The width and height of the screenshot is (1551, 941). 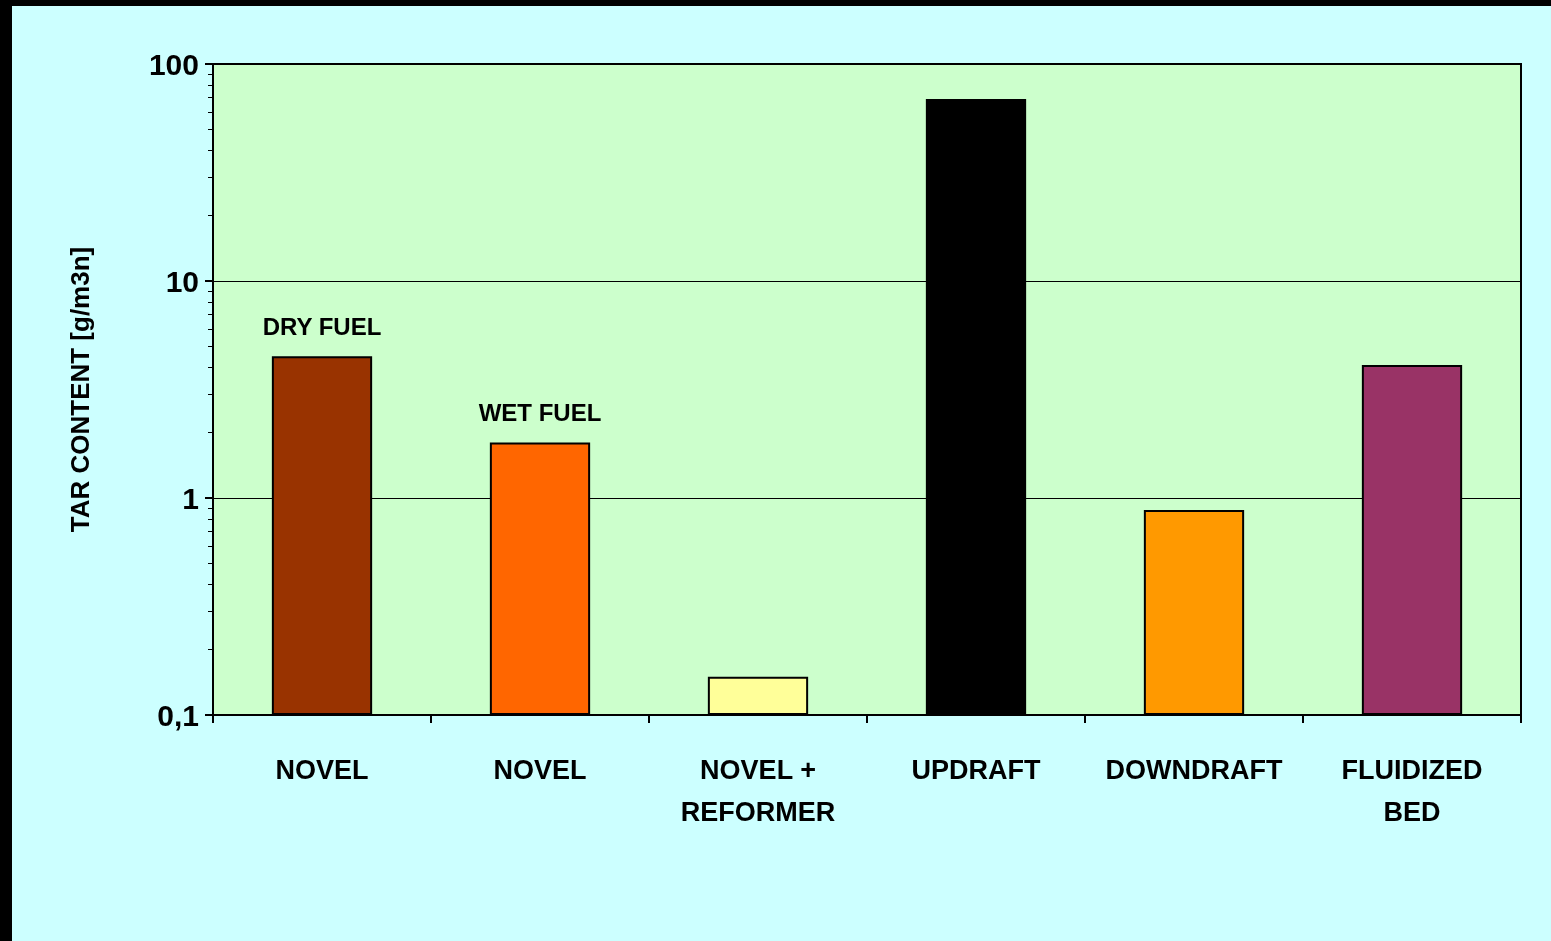 What do you see at coordinates (976, 770) in the screenshot?
I see `x-tick-label: UPDRAFT` at bounding box center [976, 770].